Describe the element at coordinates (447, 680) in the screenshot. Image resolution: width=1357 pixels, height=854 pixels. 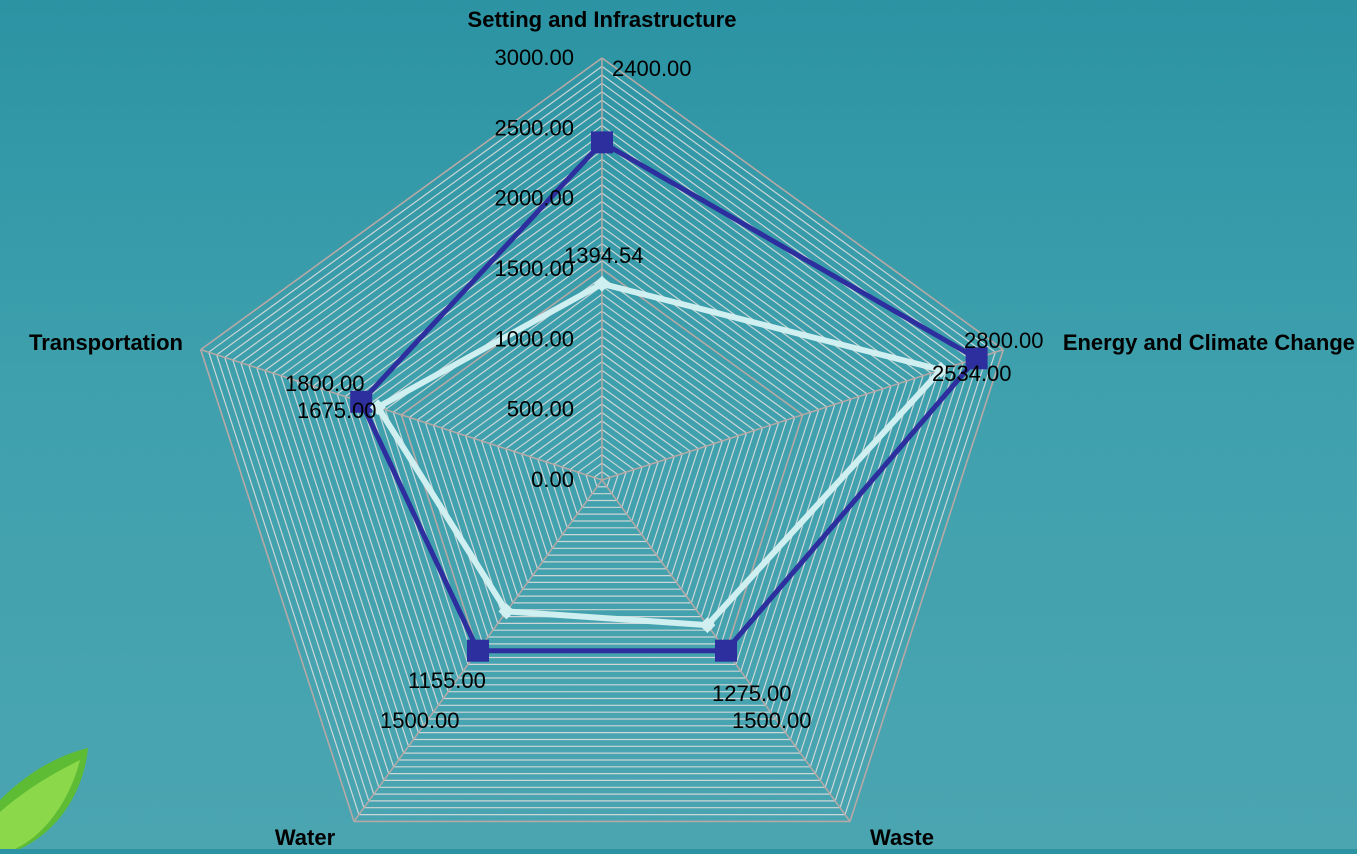
I see `data-label: 1155.00` at that location.